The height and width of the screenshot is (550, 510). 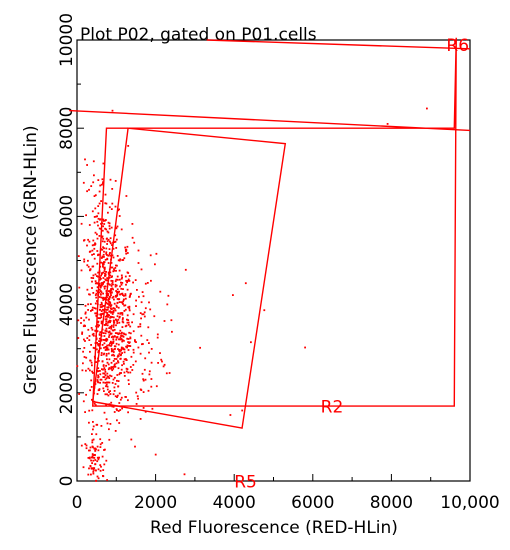 What do you see at coordinates (469, 503) in the screenshot?
I see `x-tick-label: 10,000` at bounding box center [469, 503].